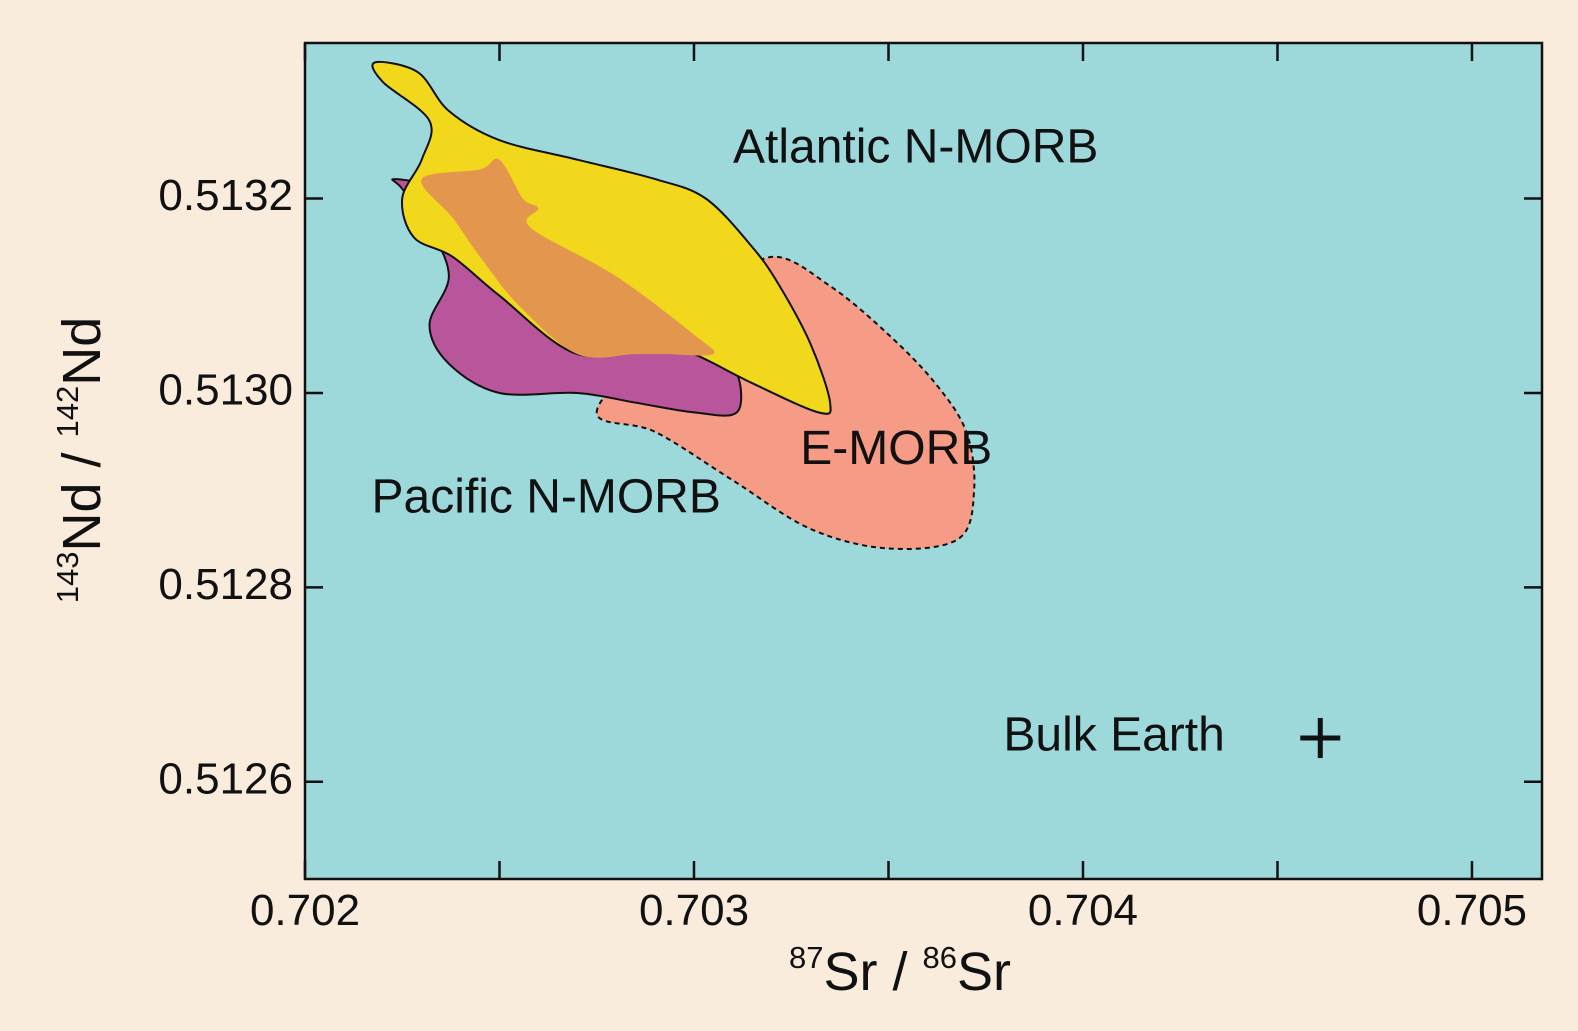 This screenshot has width=1578, height=1031. Describe the element at coordinates (82, 517) in the screenshot. I see `y-axis-main1: Nd` at that location.